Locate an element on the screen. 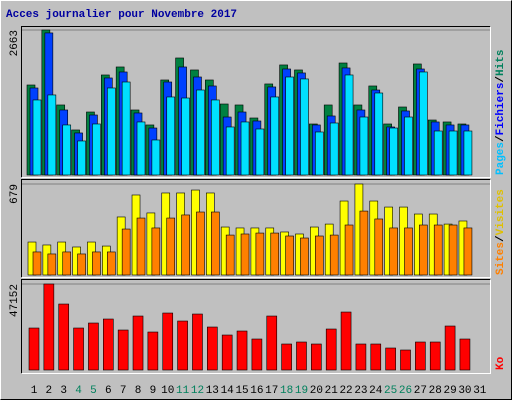 The width and height of the screenshot is (512, 400). x-tick-label: 15 is located at coordinates (241, 391).